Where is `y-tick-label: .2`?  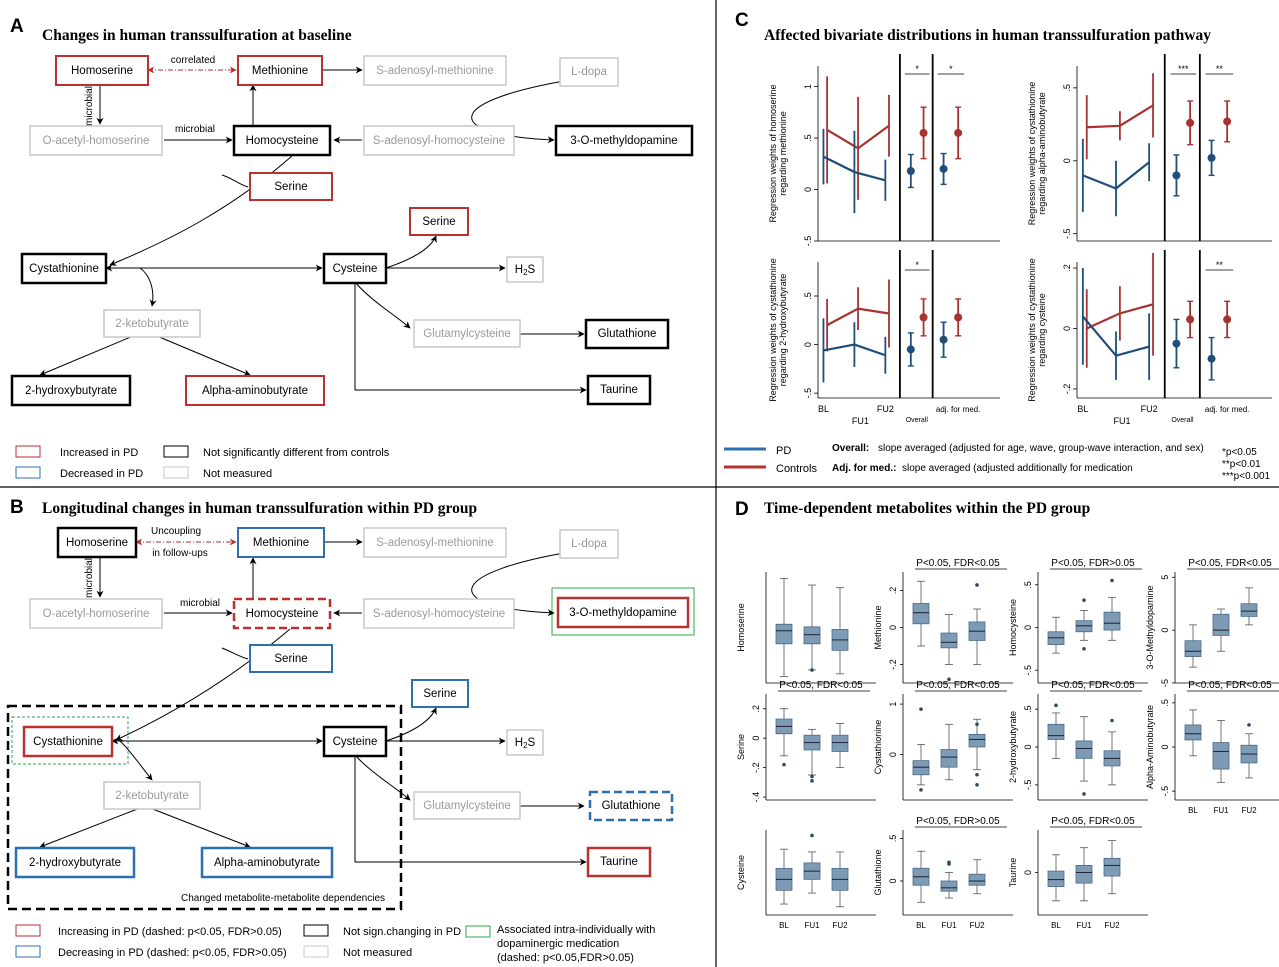
y-tick-label: .2 is located at coordinates (893, 591).